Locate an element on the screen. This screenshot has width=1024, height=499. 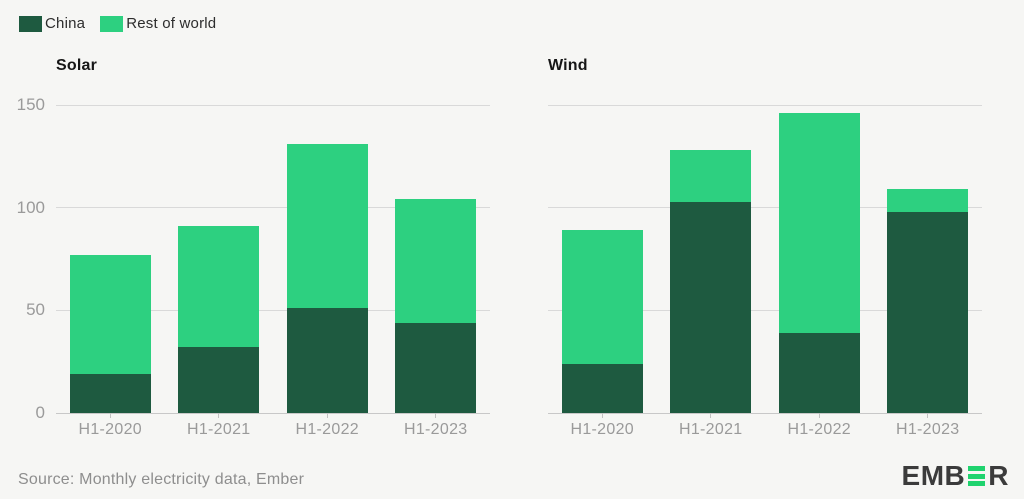
x-axis-tick-wind-h1-2020 is located at coordinates (602, 415).